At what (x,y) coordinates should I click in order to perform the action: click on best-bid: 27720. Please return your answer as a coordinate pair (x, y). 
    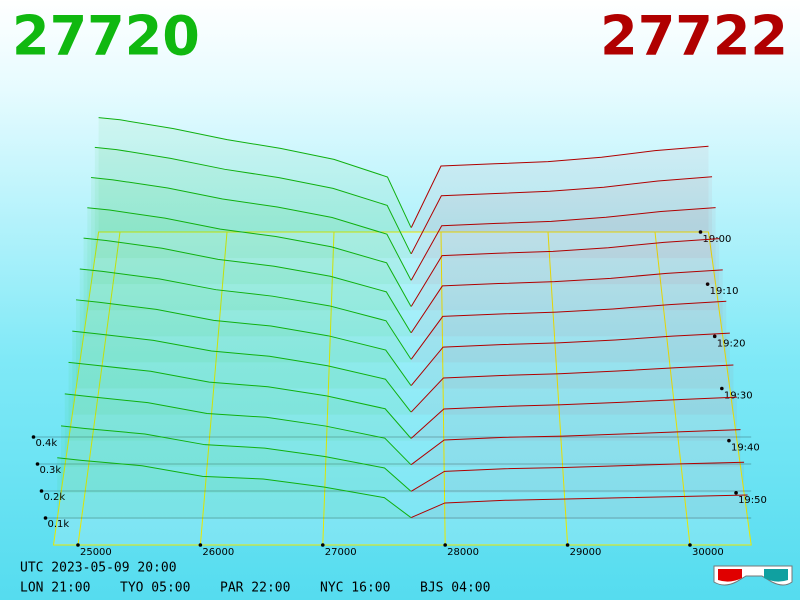
    Looking at the image, I should click on (106, 36).